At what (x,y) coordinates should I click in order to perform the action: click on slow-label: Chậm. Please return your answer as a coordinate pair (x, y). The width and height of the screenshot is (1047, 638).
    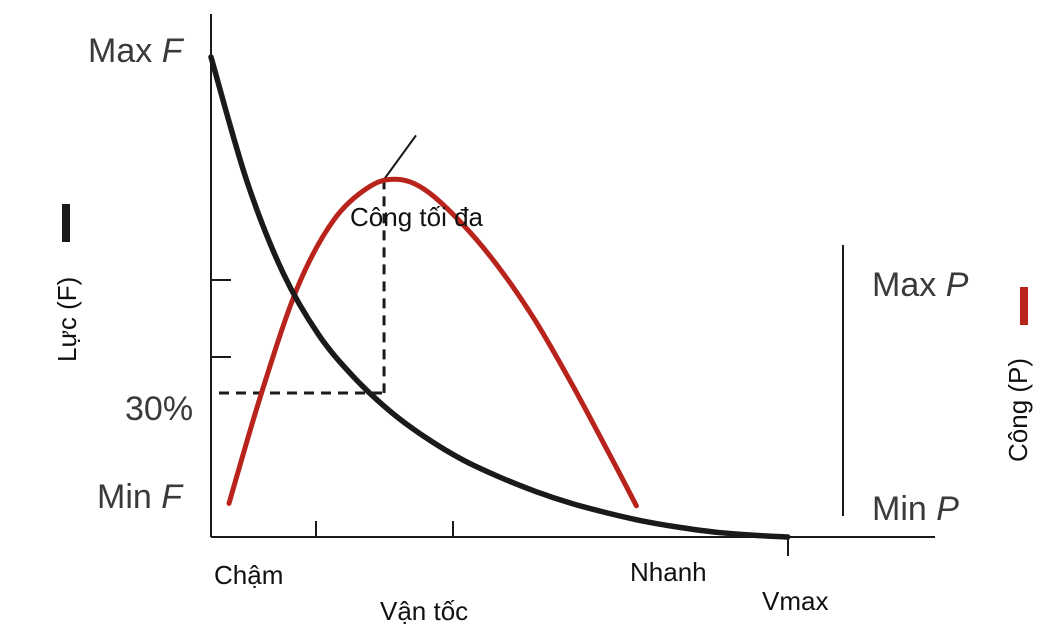
    Looking at the image, I should click on (248, 575).